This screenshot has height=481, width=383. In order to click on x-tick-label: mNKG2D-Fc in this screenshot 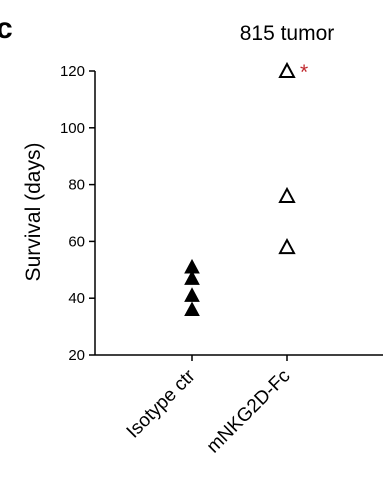, I will do `click(249, 412)`.